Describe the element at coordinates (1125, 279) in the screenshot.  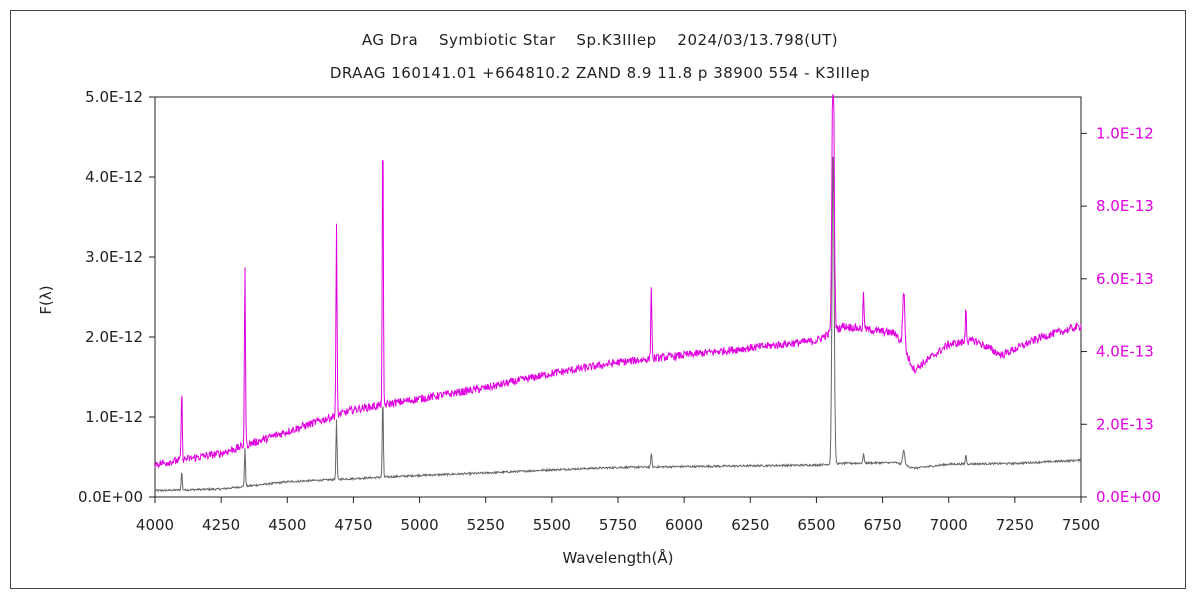
I see `y-right-tick-label: 6.0E-13` at that location.